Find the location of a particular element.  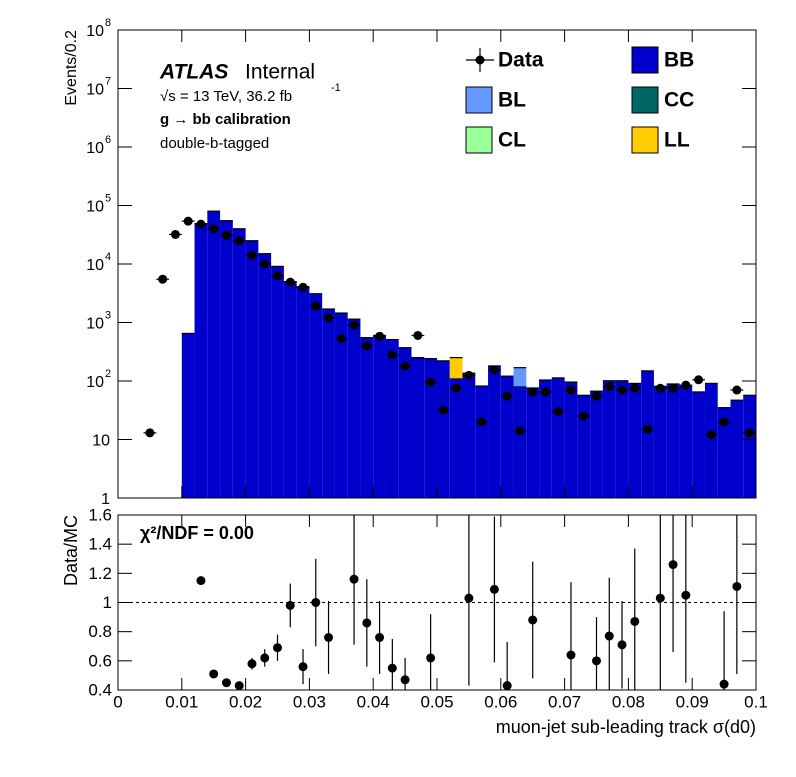

y-tick-exponent: 2 is located at coordinates (108, 374).